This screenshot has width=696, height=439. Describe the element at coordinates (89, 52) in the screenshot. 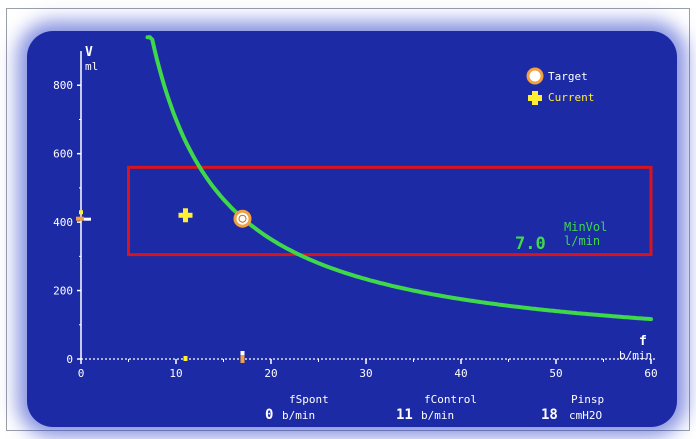

I see `y-axis-symbol: V` at that location.